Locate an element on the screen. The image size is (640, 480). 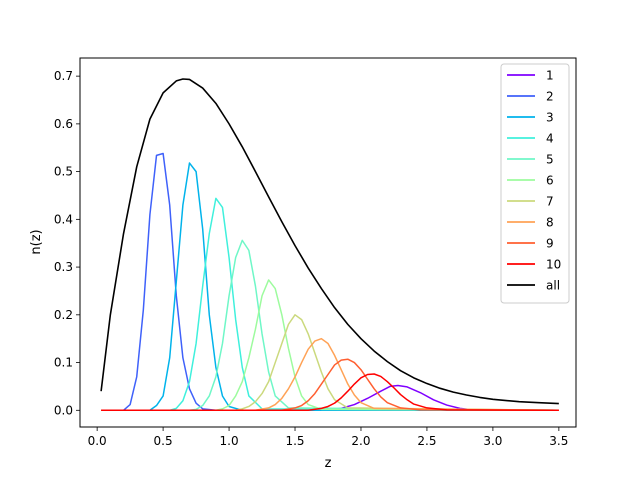
y-tick-label: 0.6 is located at coordinates (63, 124).